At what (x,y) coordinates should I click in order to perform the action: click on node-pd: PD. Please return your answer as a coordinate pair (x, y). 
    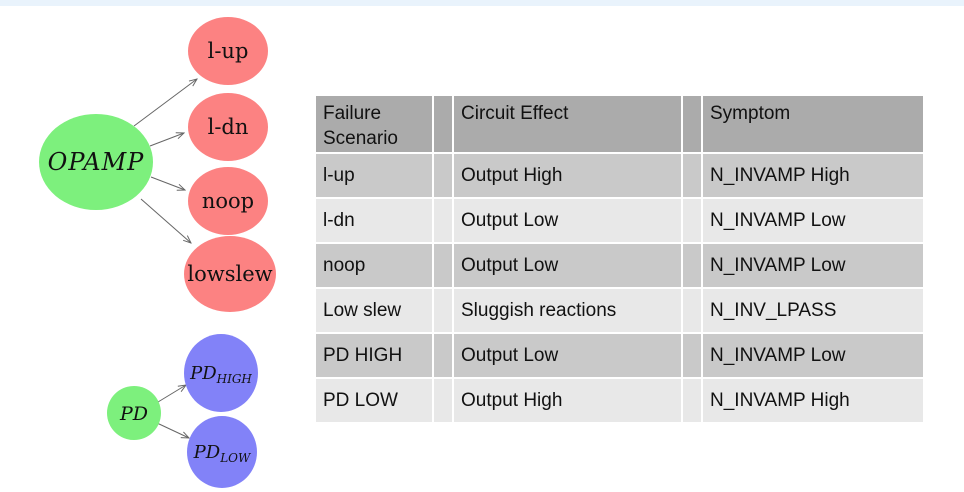
    Looking at the image, I should click on (134, 413).